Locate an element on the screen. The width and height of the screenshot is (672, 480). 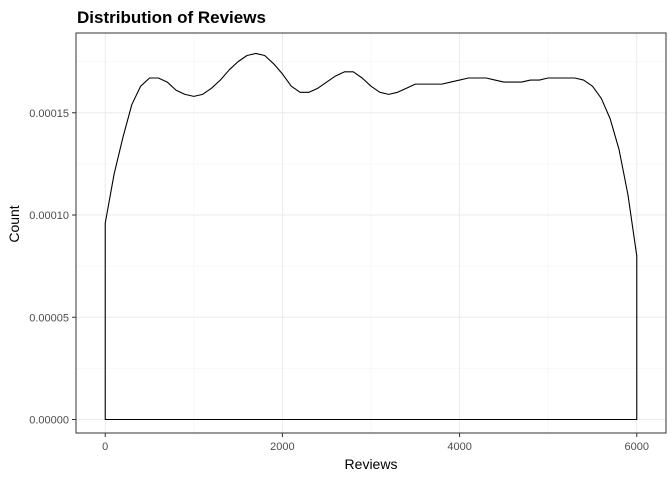
y-tick-label: 0.00000 is located at coordinates (49, 421).